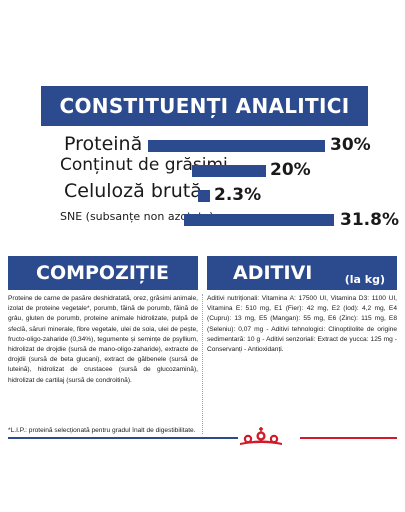 Image resolution: width=405 pixels, height=512 pixels. What do you see at coordinates (348, 438) in the screenshot?
I see `brand-line-red` at bounding box center [348, 438].